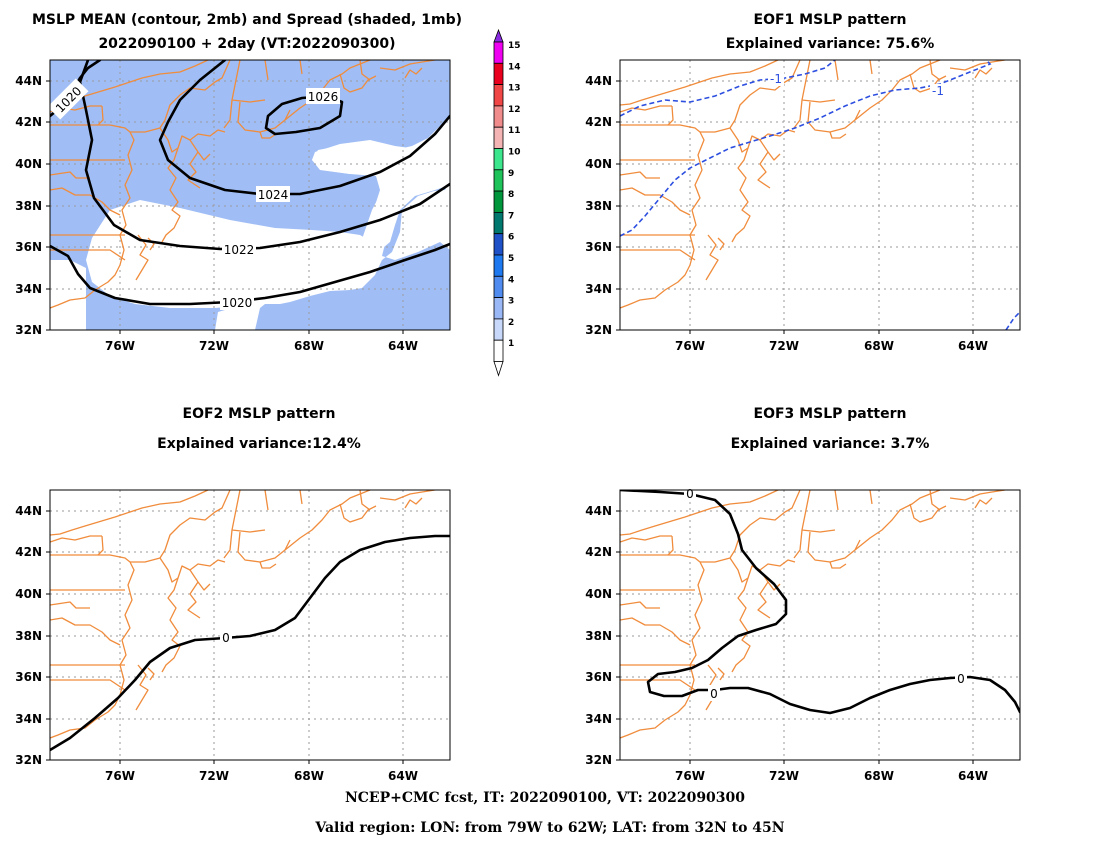  What do you see at coordinates (273, 195) in the screenshot?
I see `label-1024: 1024` at bounding box center [273, 195].